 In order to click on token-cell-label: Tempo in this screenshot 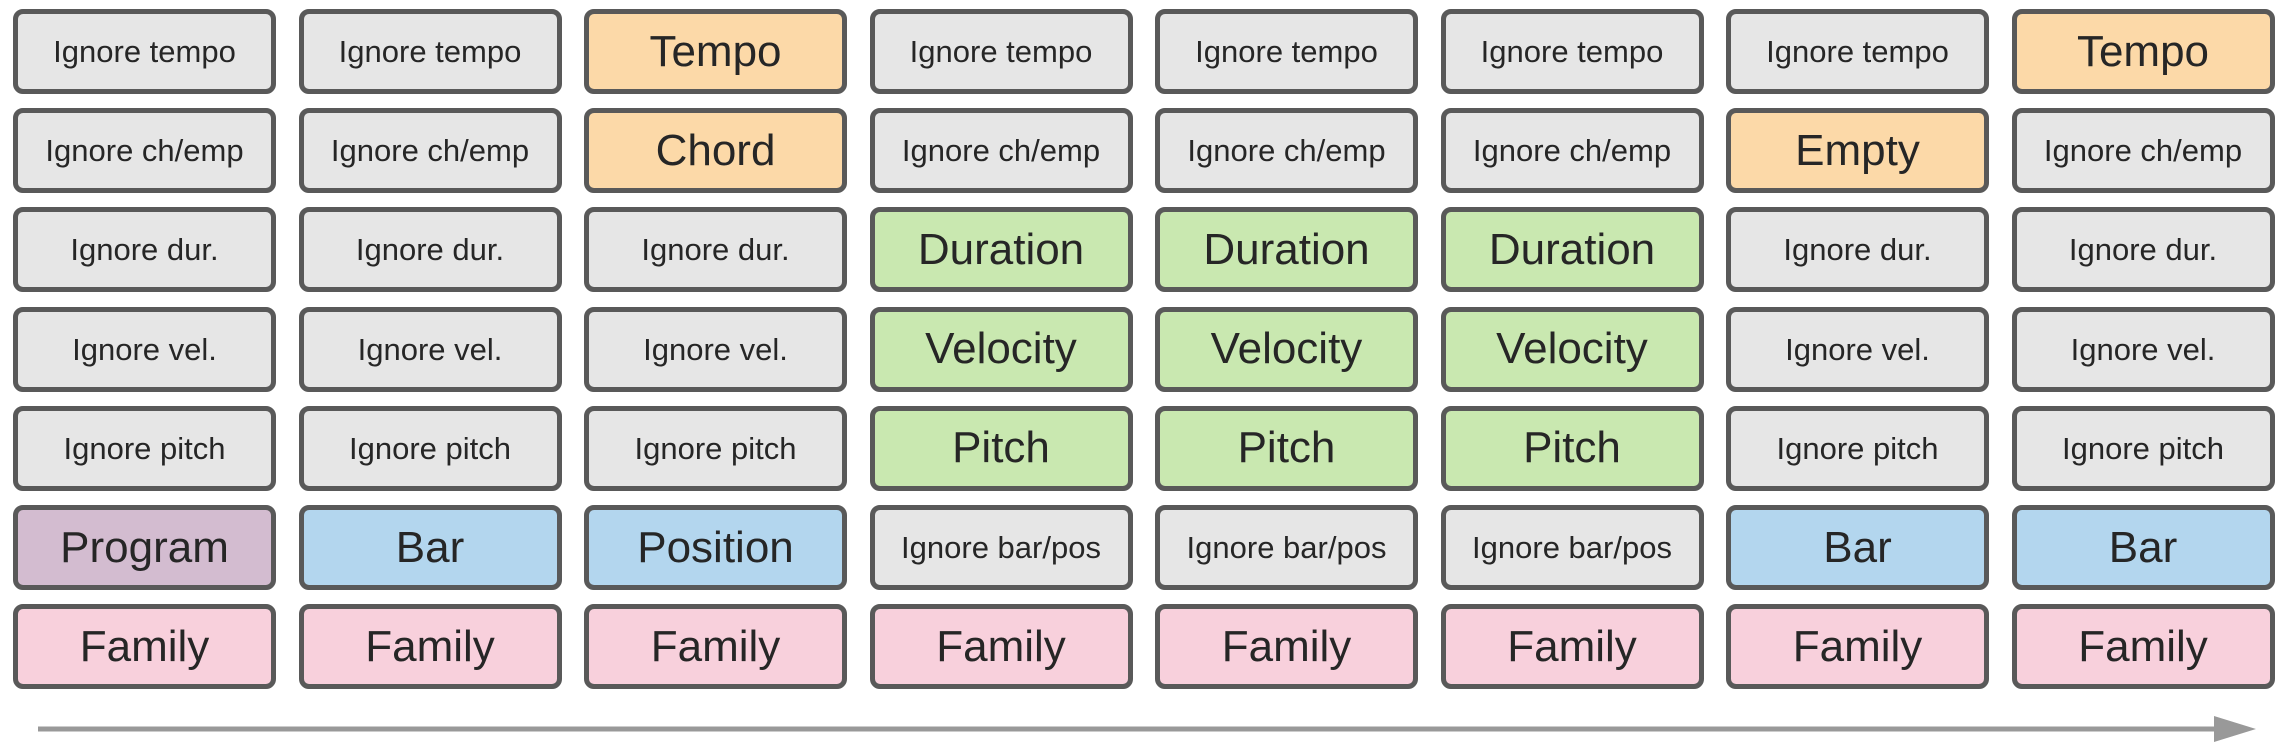, I will do `click(715, 51)`.